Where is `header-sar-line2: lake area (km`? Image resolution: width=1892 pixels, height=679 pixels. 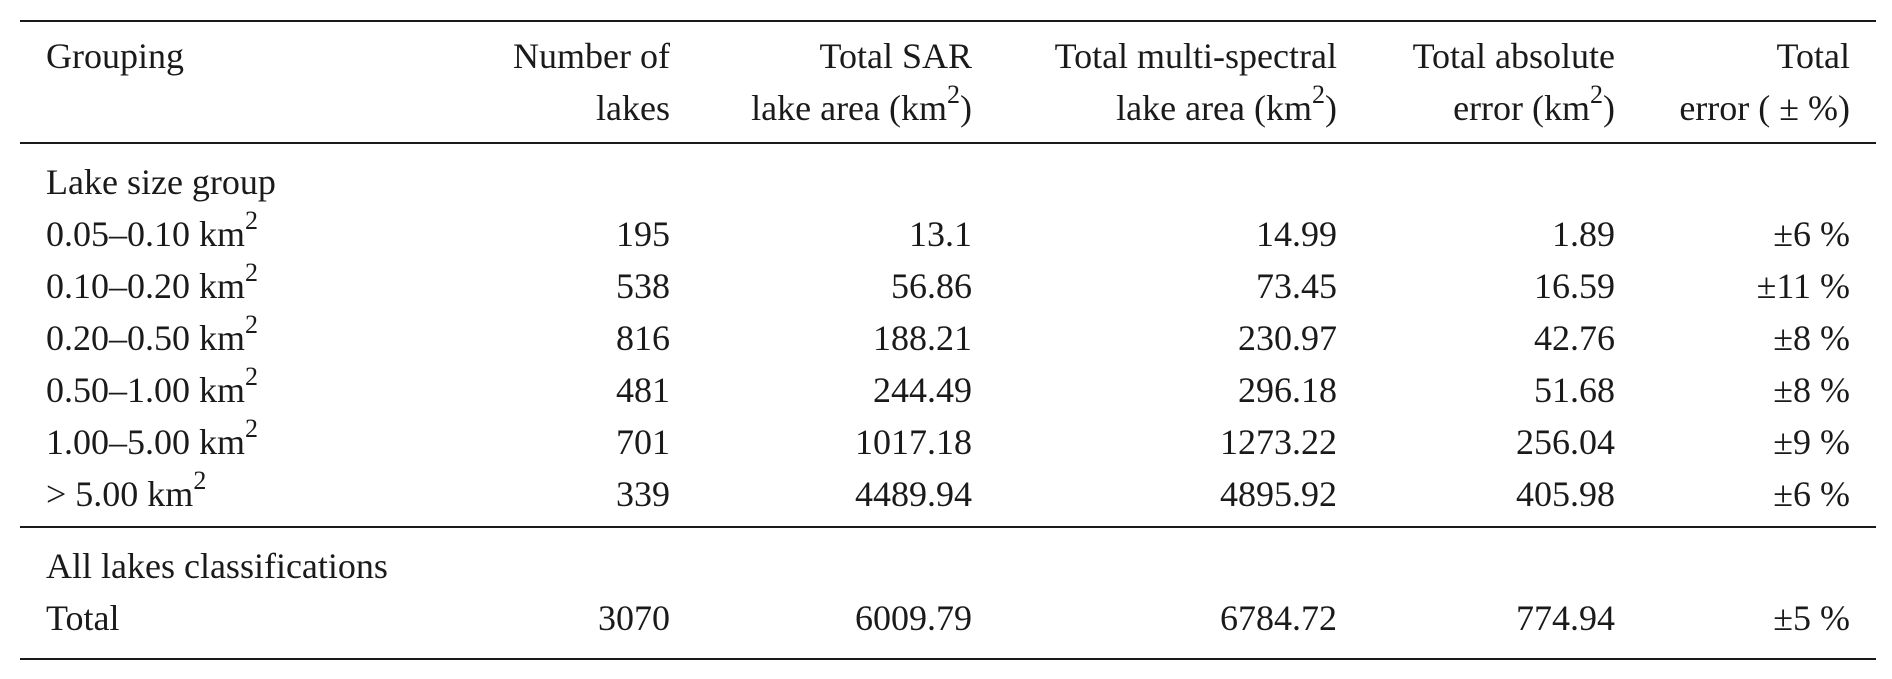 header-sar-line2: lake area (km is located at coordinates (849, 108).